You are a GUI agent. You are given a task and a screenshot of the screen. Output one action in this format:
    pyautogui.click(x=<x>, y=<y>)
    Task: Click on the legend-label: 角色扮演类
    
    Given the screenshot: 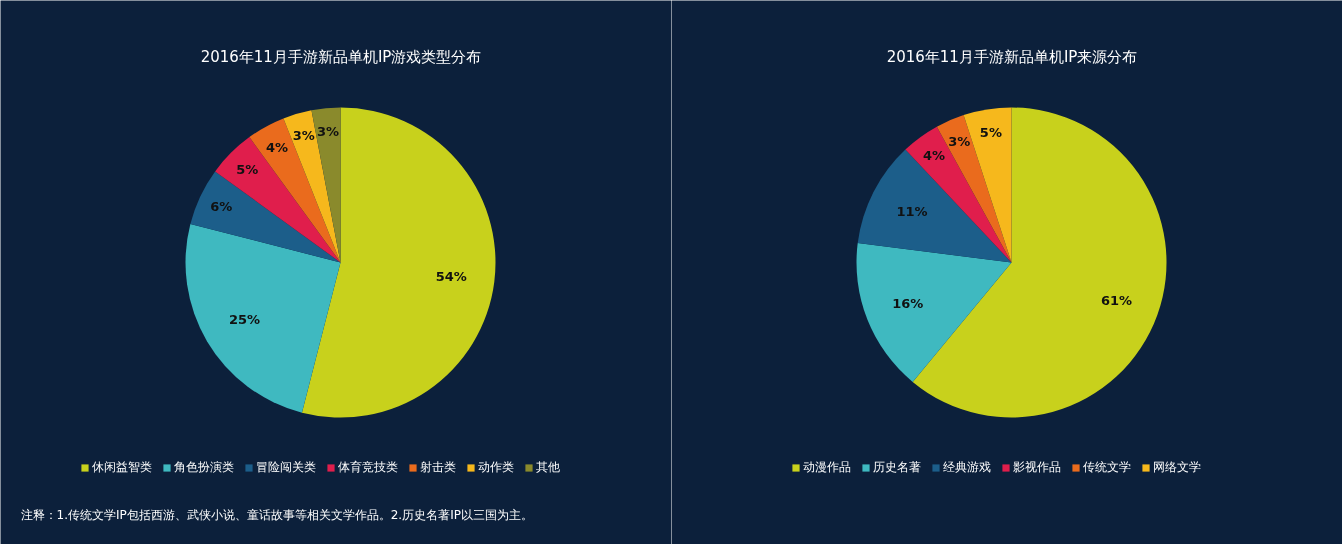 What is the action you would take?
    pyautogui.click(x=204, y=467)
    